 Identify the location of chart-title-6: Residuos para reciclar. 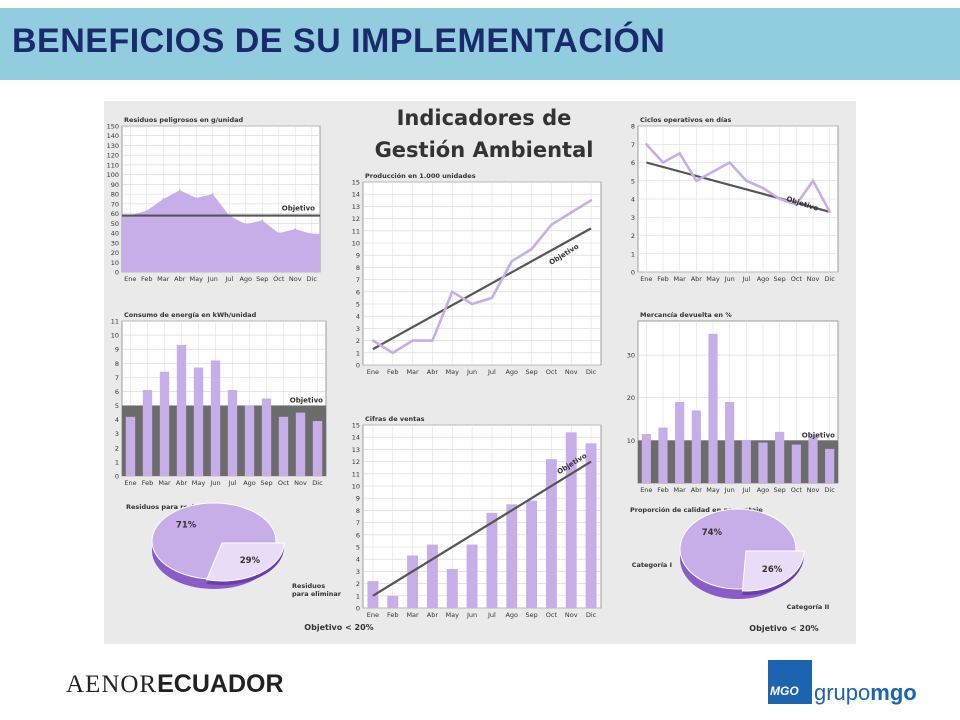
(167, 507).